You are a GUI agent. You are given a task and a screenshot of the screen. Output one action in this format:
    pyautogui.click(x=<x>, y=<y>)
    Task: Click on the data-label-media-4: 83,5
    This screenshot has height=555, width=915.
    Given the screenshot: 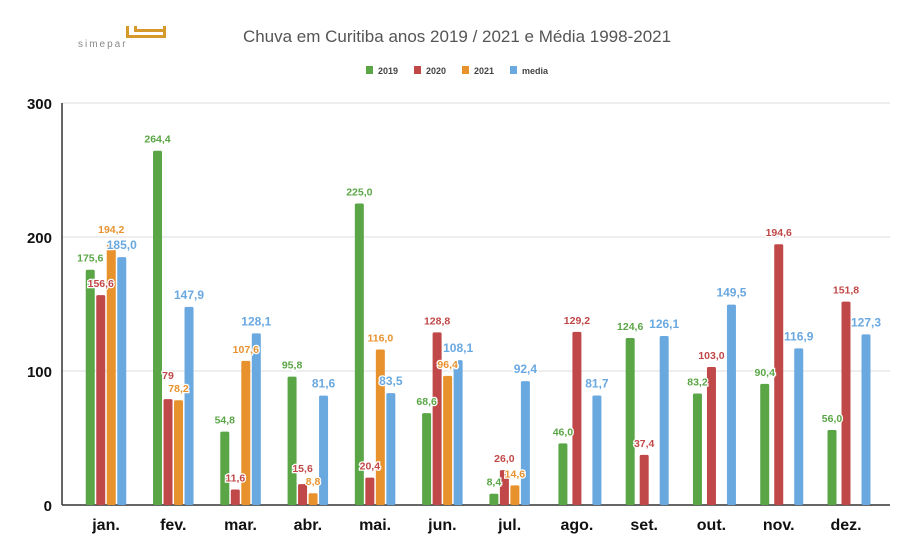 What is the action you would take?
    pyautogui.click(x=391, y=381)
    